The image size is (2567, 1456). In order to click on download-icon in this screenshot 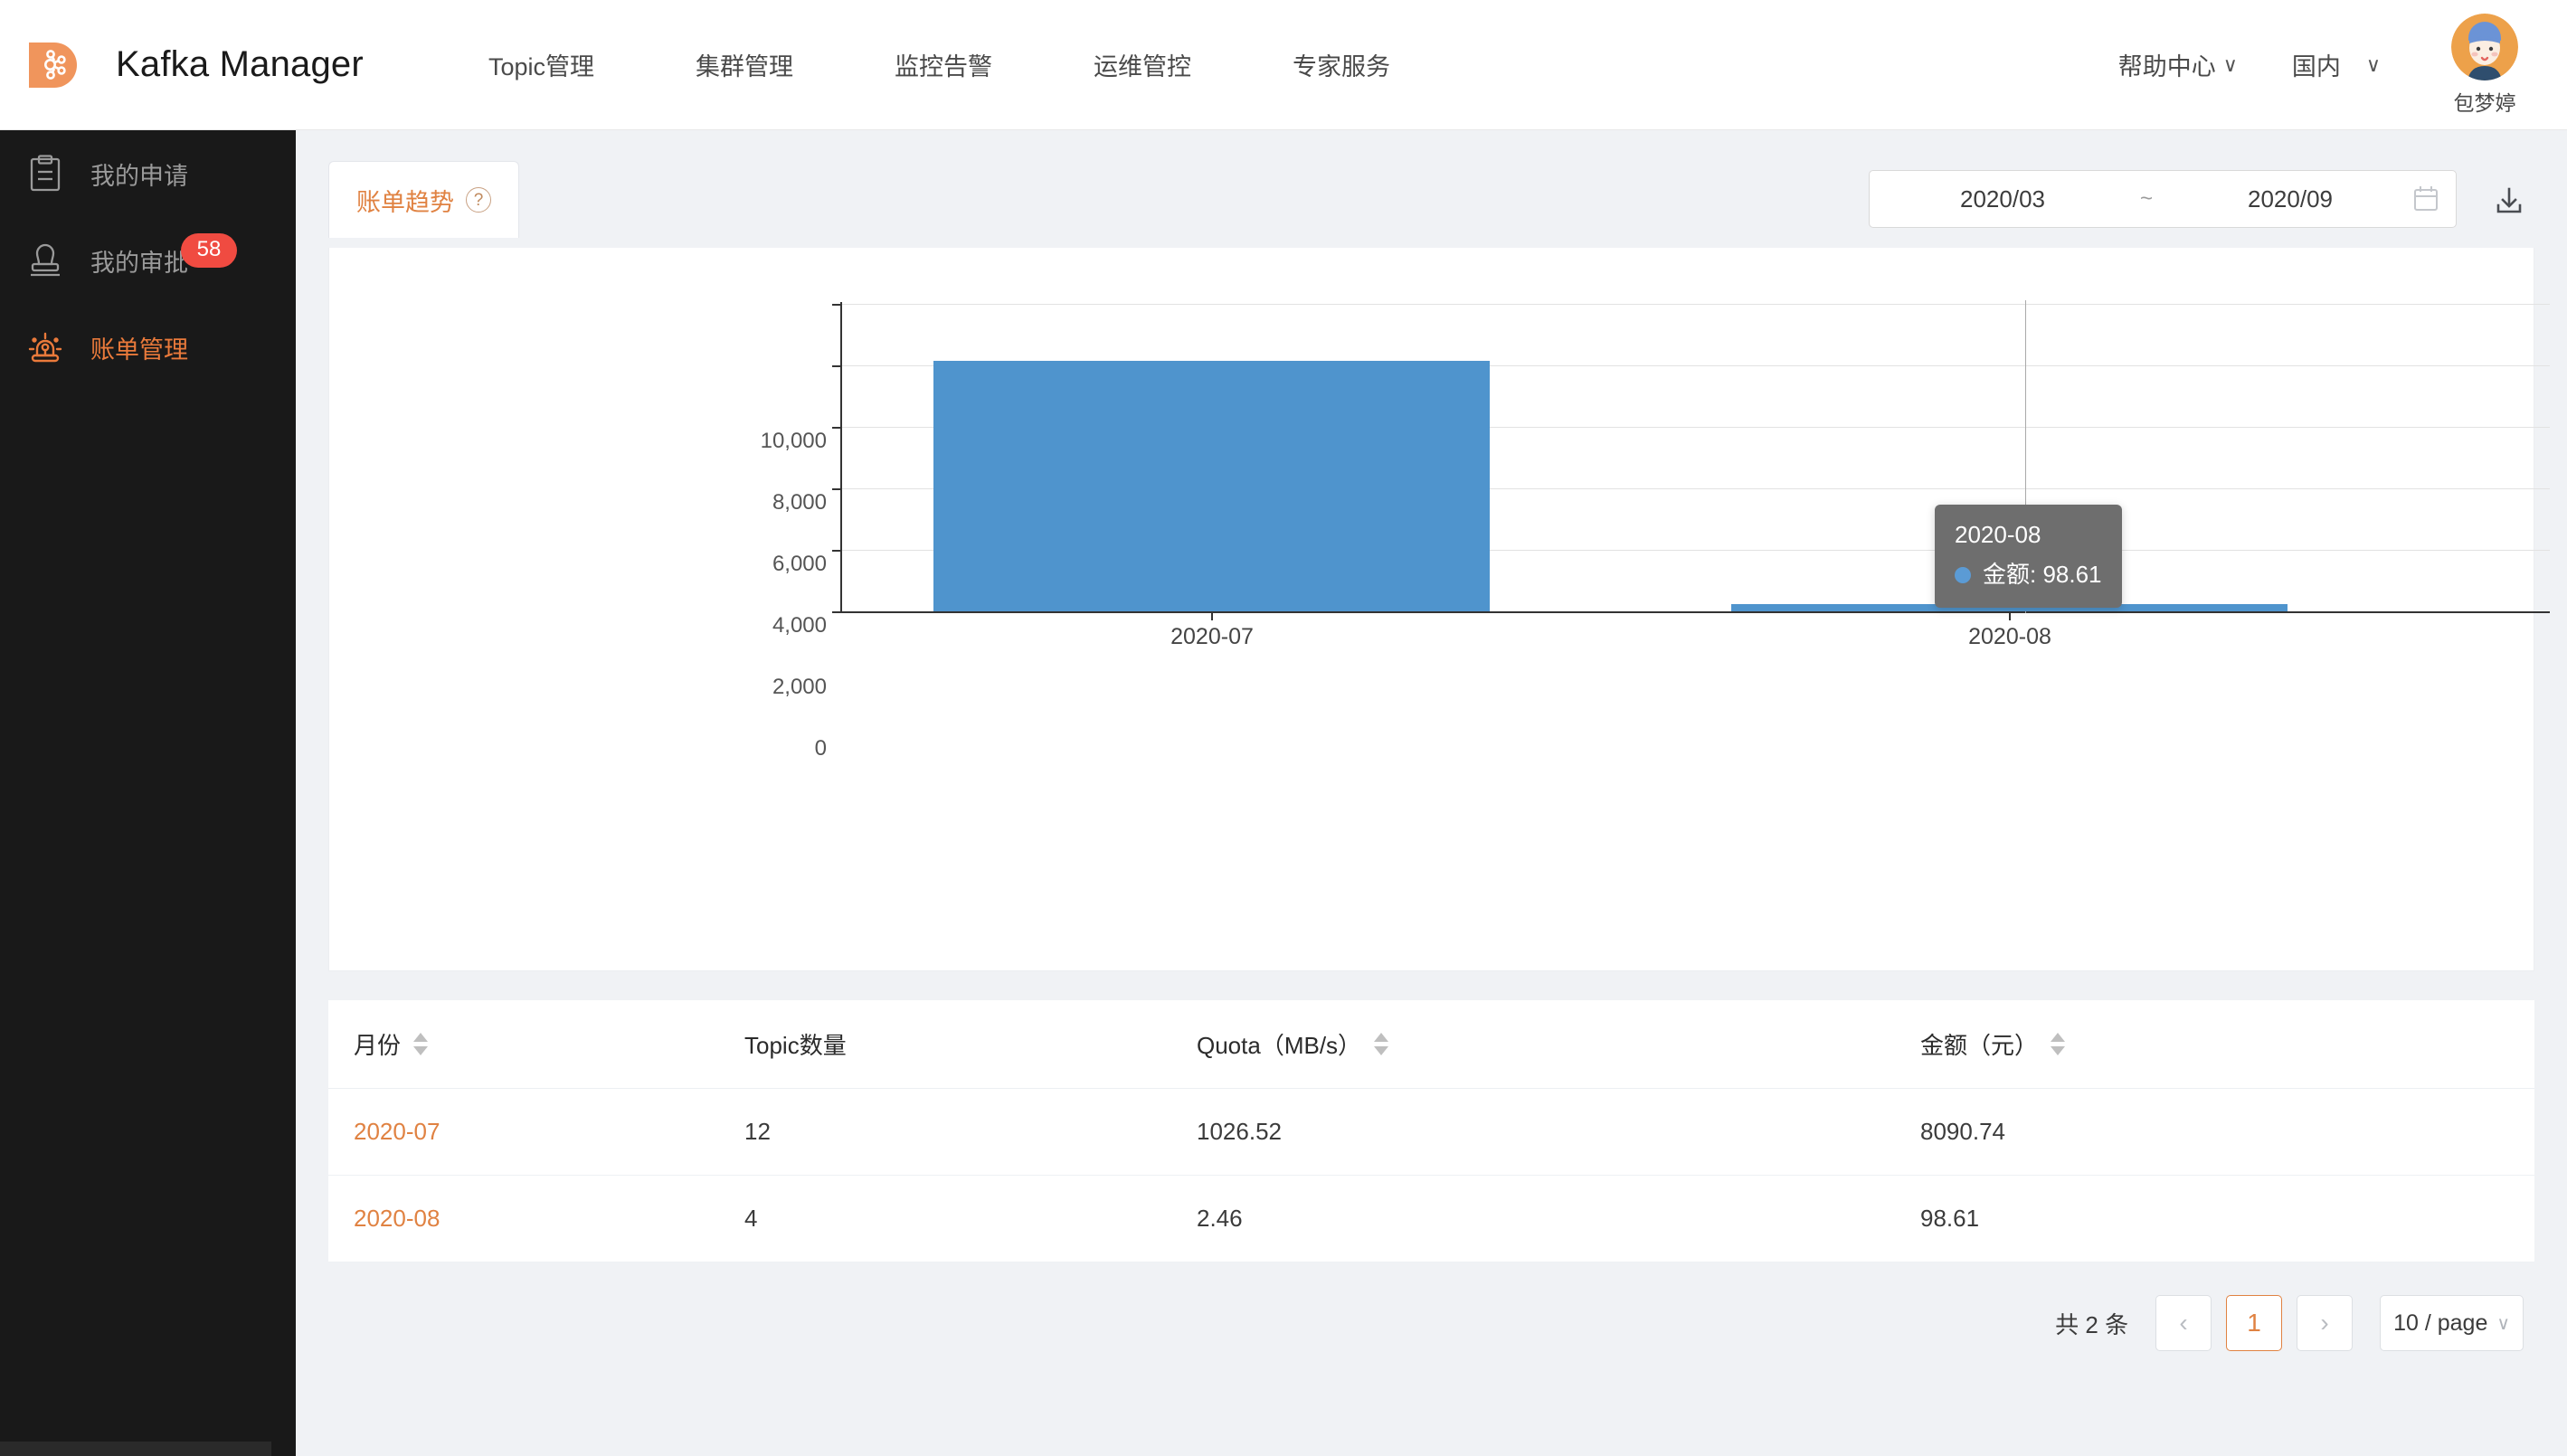, I will do `click(2509, 201)`.